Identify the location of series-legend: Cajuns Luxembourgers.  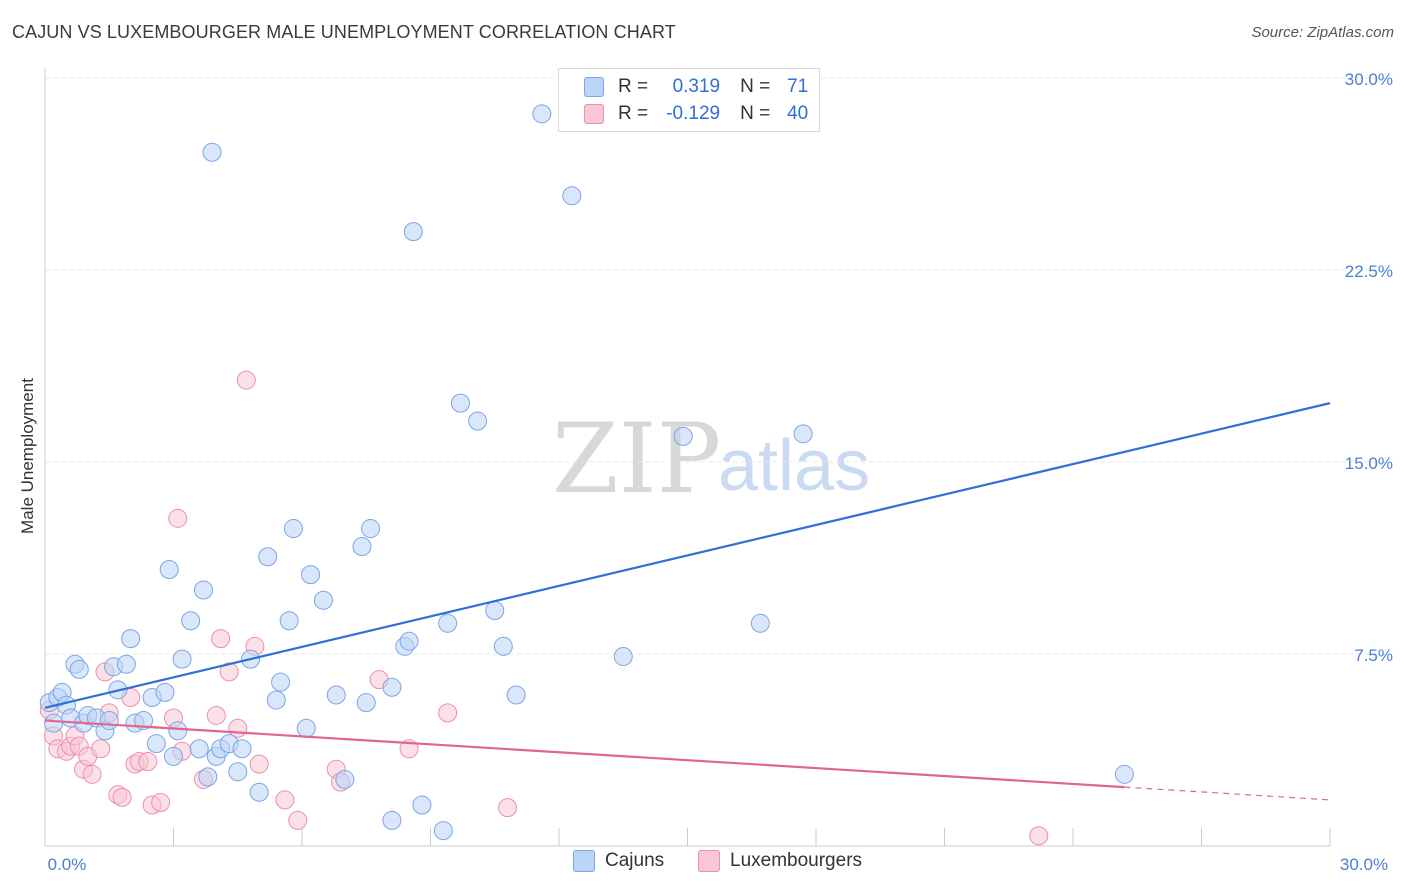
(703, 864).